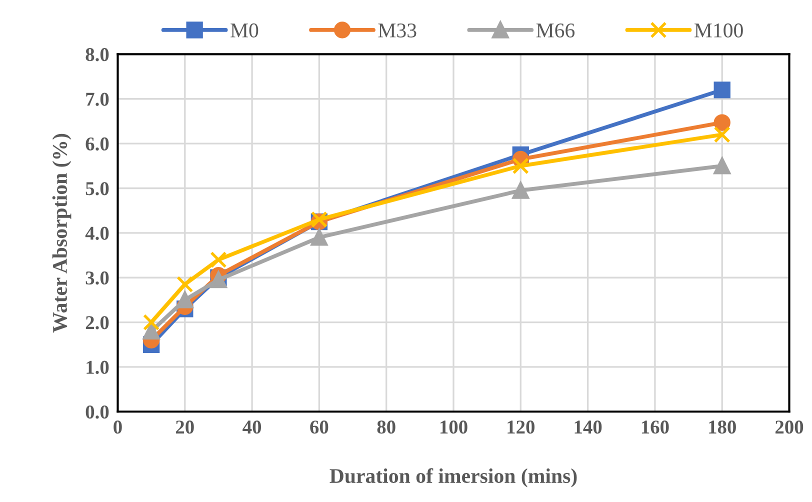 The height and width of the screenshot is (502, 812). Describe the element at coordinates (118, 427) in the screenshot. I see `x-tick-label: 0` at that location.